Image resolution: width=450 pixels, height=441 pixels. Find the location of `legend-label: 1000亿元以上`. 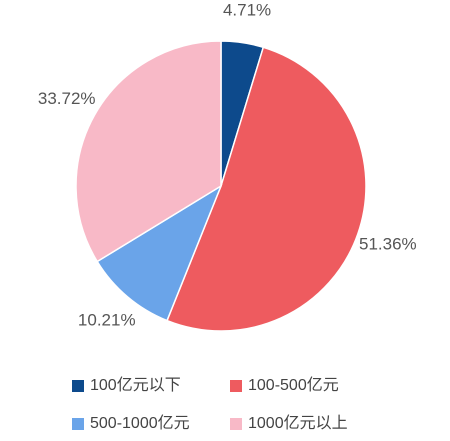

legend-label: 1000亿元以上 is located at coordinates (298, 423).